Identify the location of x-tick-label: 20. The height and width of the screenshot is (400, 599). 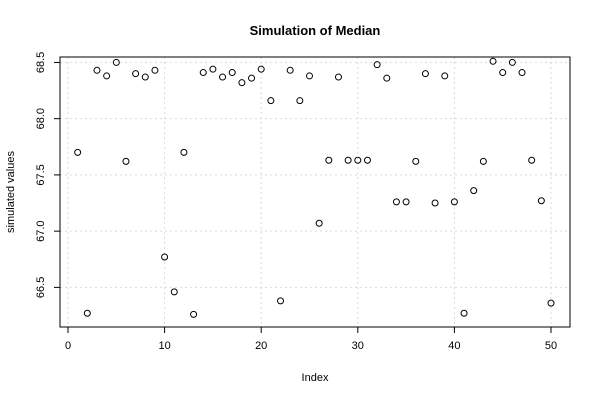
(261, 346).